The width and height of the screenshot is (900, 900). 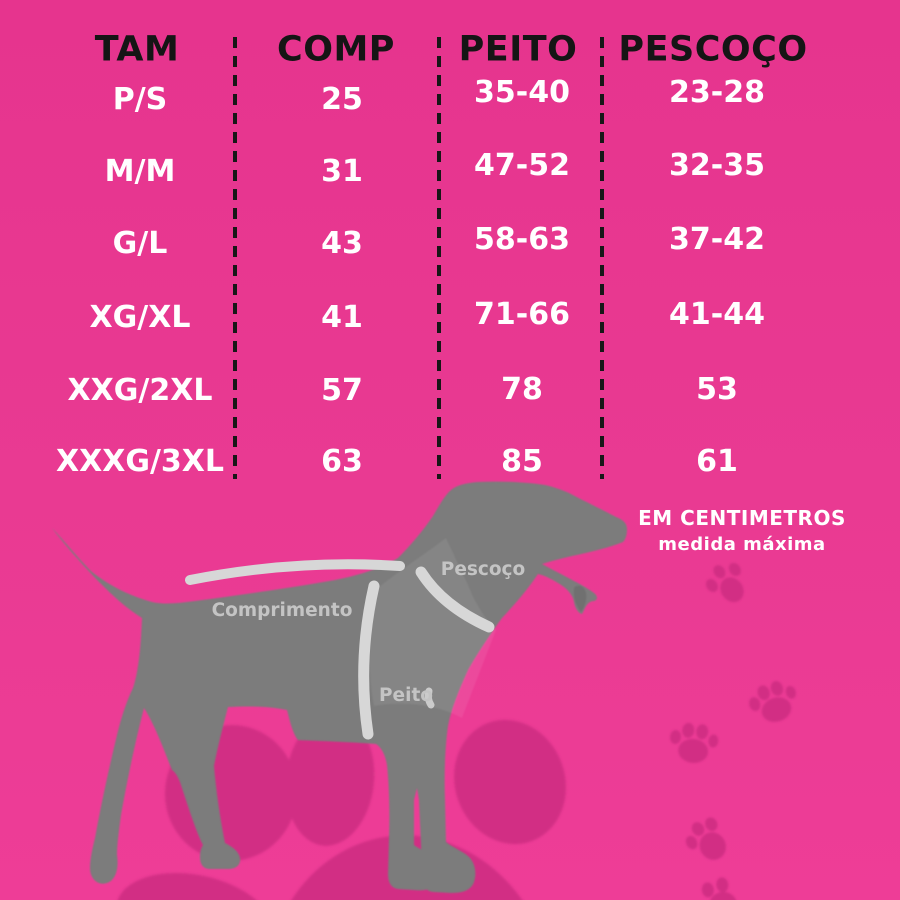 I want to click on size-value: 63, so click(x=342, y=461).